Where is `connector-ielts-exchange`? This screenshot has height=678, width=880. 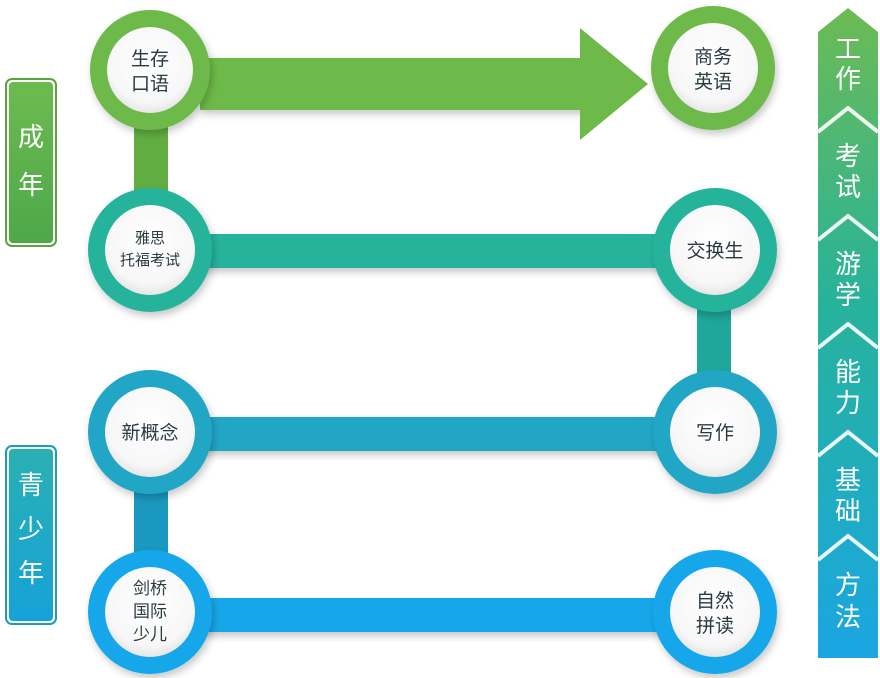
connector-ielts-exchange is located at coordinates (440, 251).